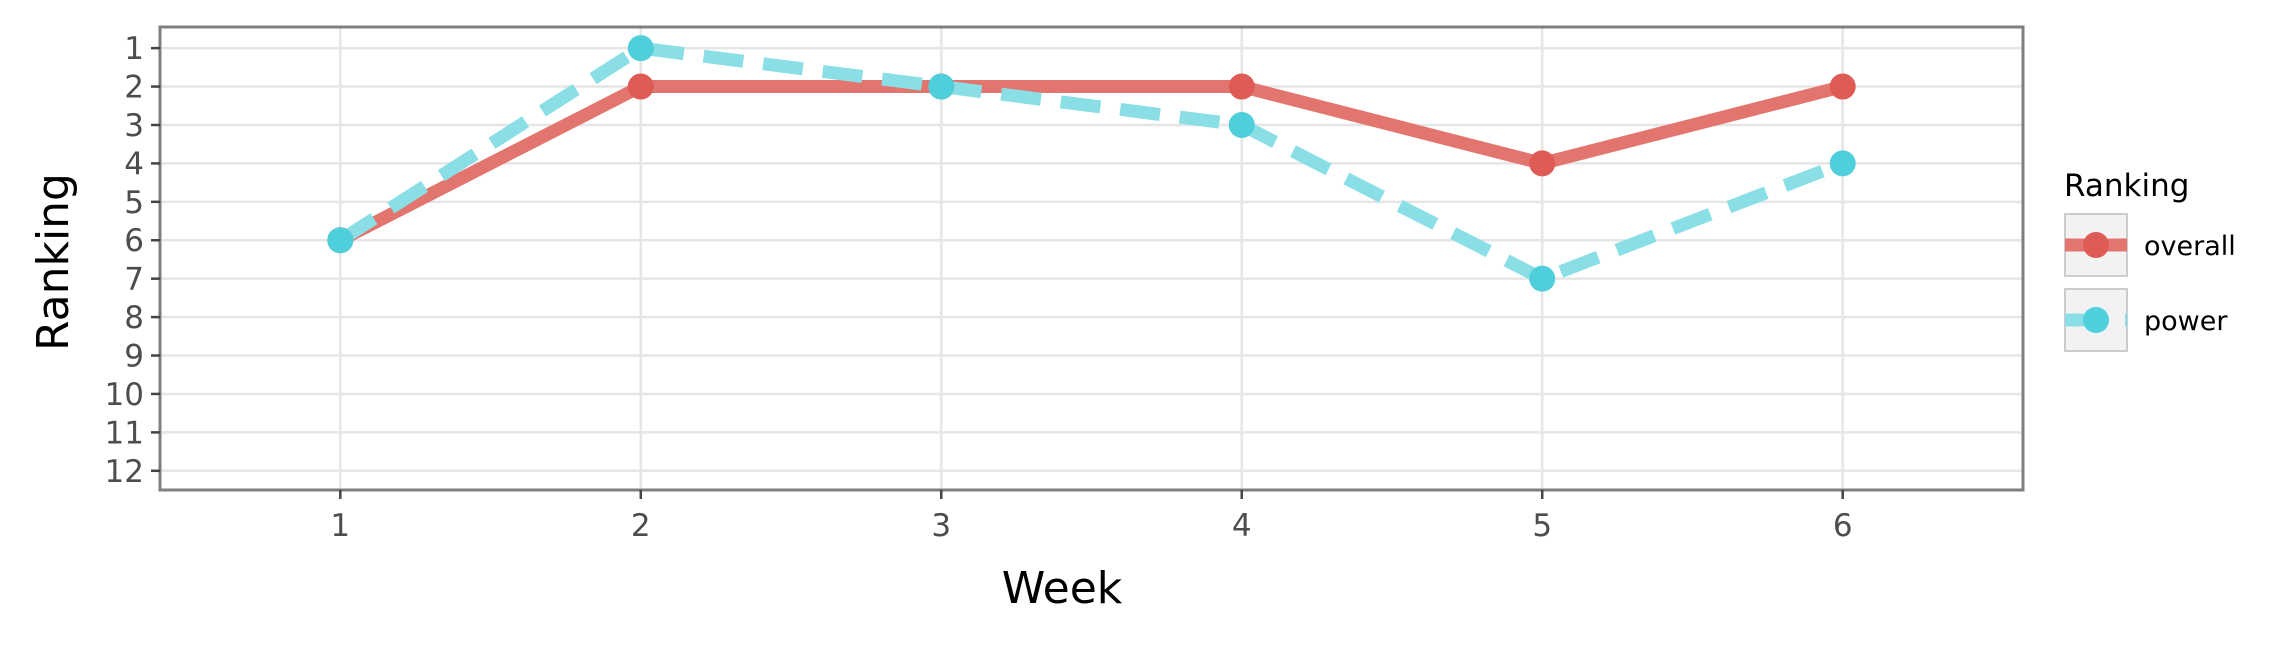 The width and height of the screenshot is (2276, 645). I want to click on y-tick-label: 5, so click(134, 203).